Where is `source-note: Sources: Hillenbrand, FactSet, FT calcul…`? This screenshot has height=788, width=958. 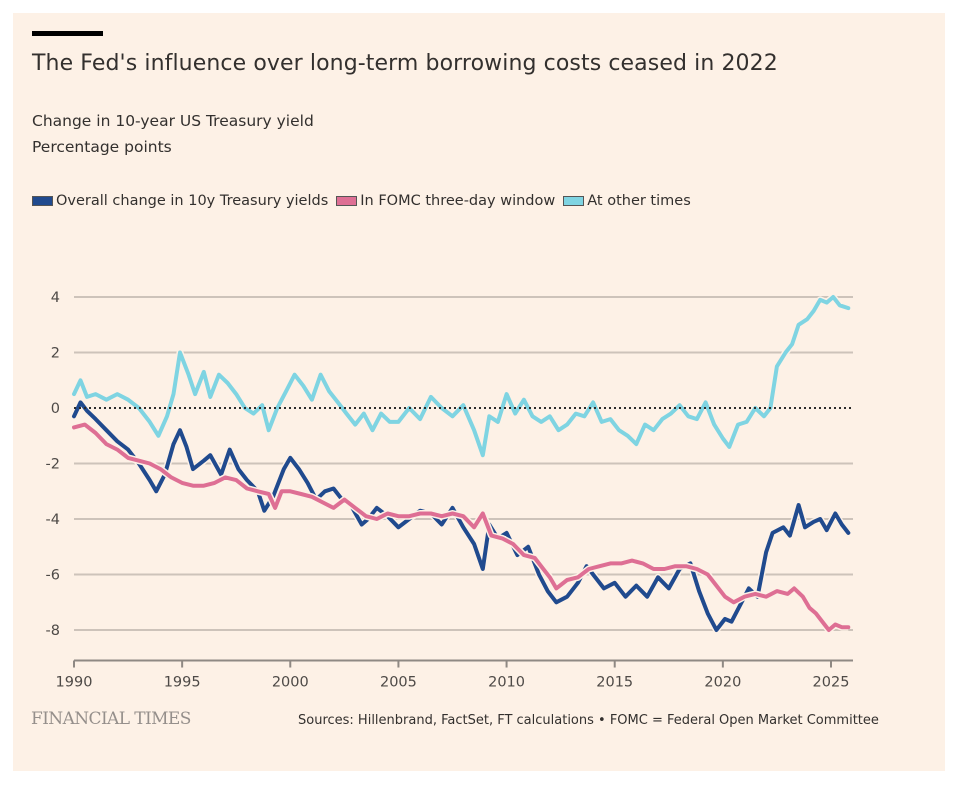
source-note: Sources: Hillenbrand, FactSet, FT calcul… is located at coordinates (588, 720).